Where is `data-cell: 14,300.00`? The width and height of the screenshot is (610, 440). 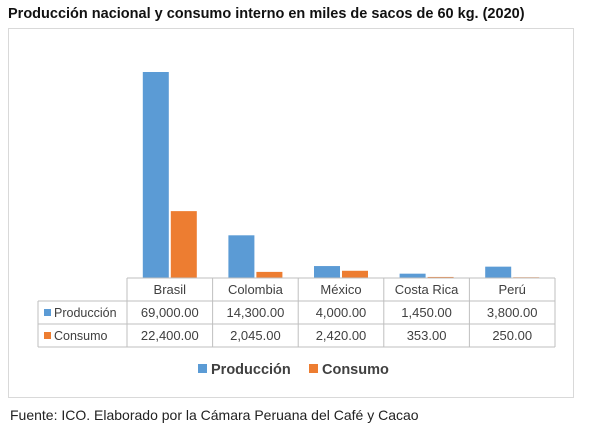
data-cell: 14,300.00 is located at coordinates (255, 312).